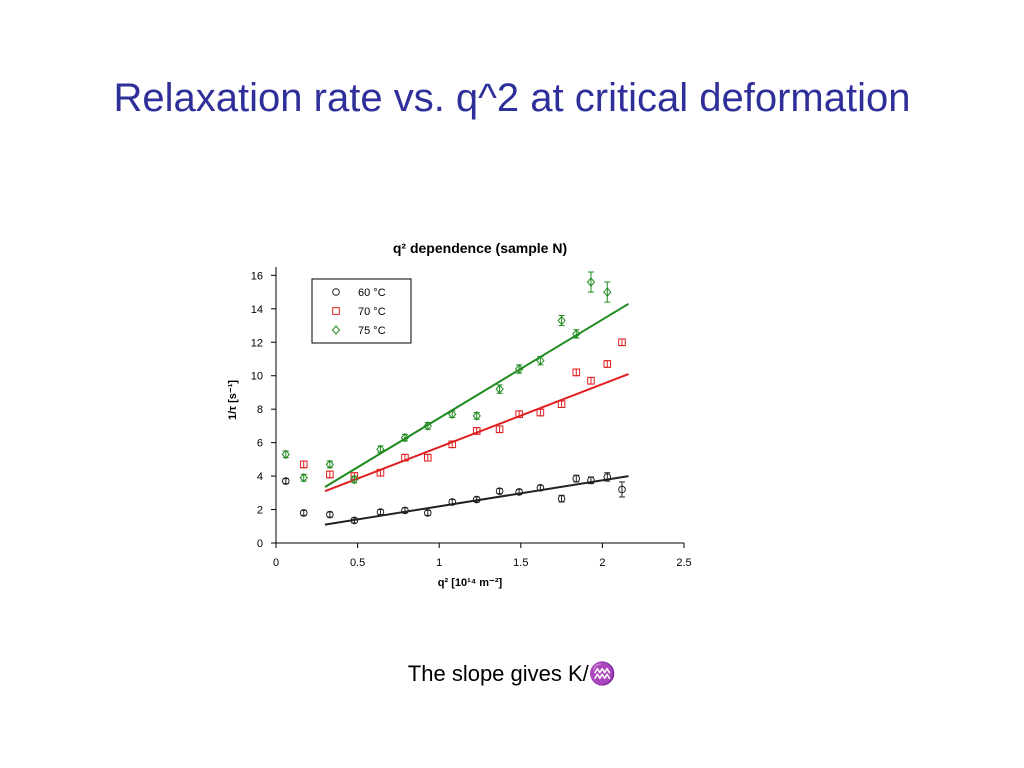  Describe the element at coordinates (512, 674) in the screenshot. I see `slide-caption: The slope gives K/♒` at that location.